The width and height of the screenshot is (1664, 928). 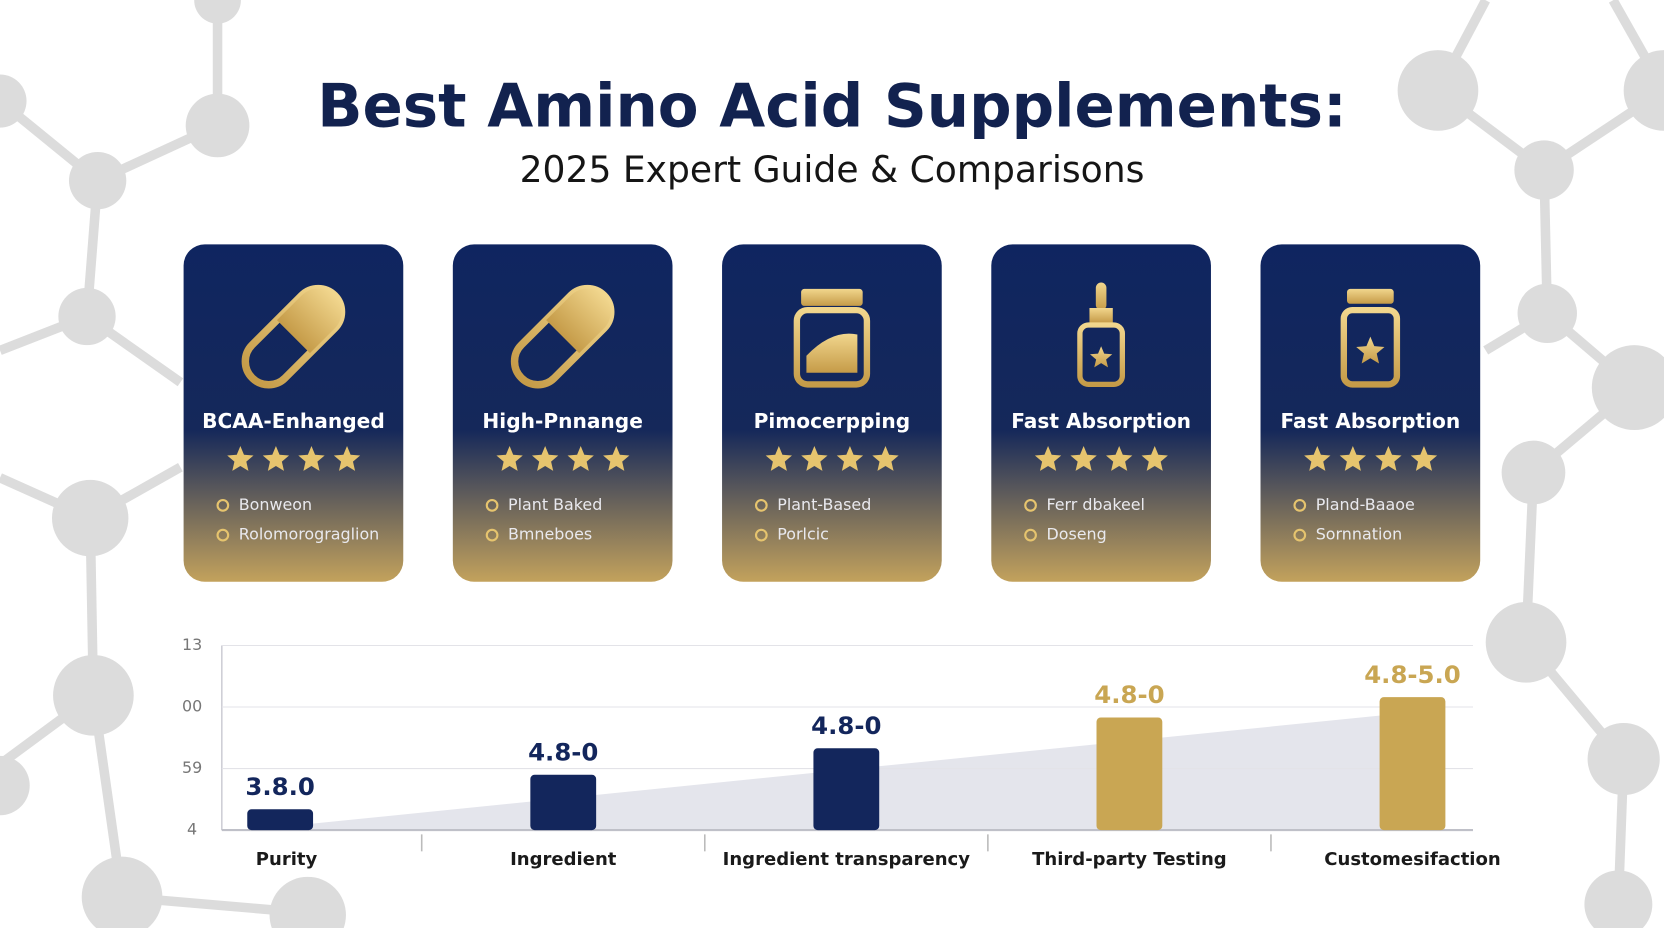 What do you see at coordinates (1365, 504) in the screenshot?
I see `card-feature: Pland-Baaoe` at bounding box center [1365, 504].